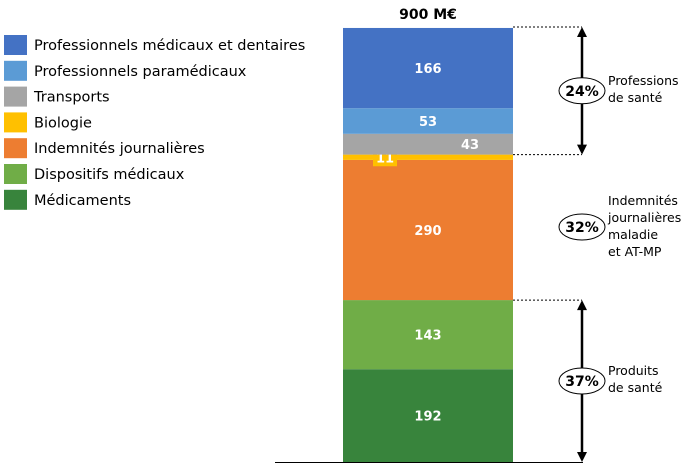 The height and width of the screenshot is (468, 684). I want to click on legend-label: Indemnités journalières, so click(119, 149).